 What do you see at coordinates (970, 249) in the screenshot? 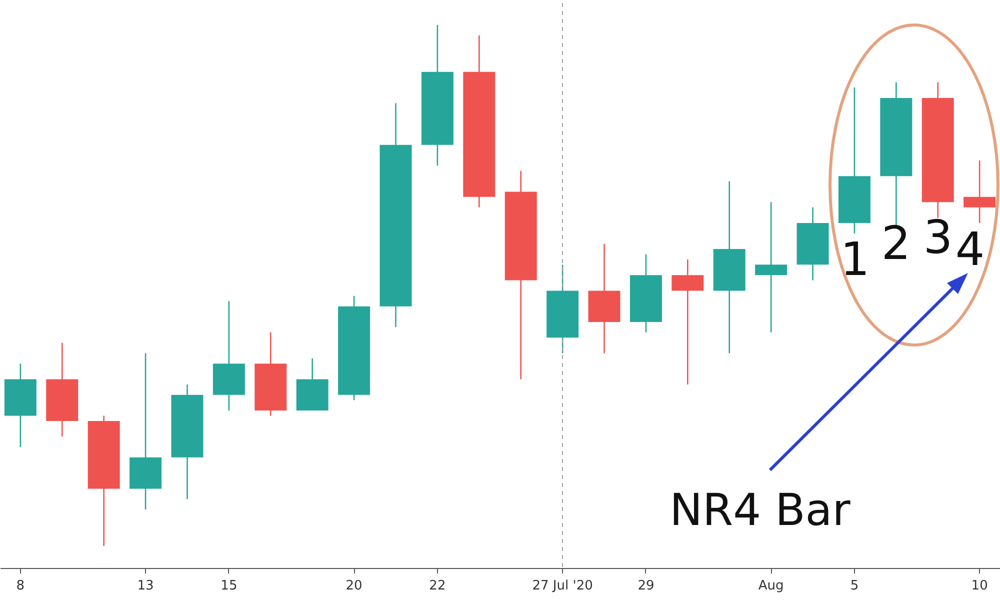
I see `annotation: 4` at bounding box center [970, 249].